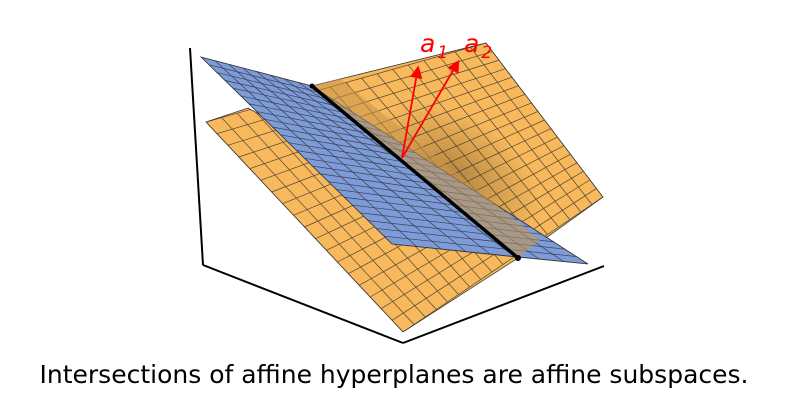 The image size is (788, 408). What do you see at coordinates (415, 172) in the screenshot?
I see `intersection-line` at bounding box center [415, 172].